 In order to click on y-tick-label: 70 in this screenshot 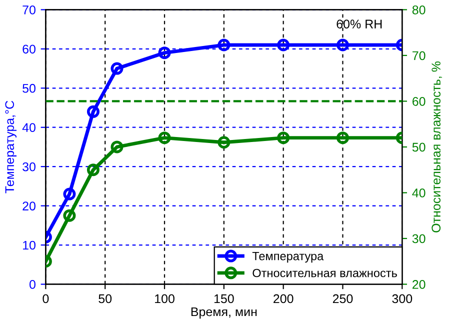, I will do `click(29, 9)`.